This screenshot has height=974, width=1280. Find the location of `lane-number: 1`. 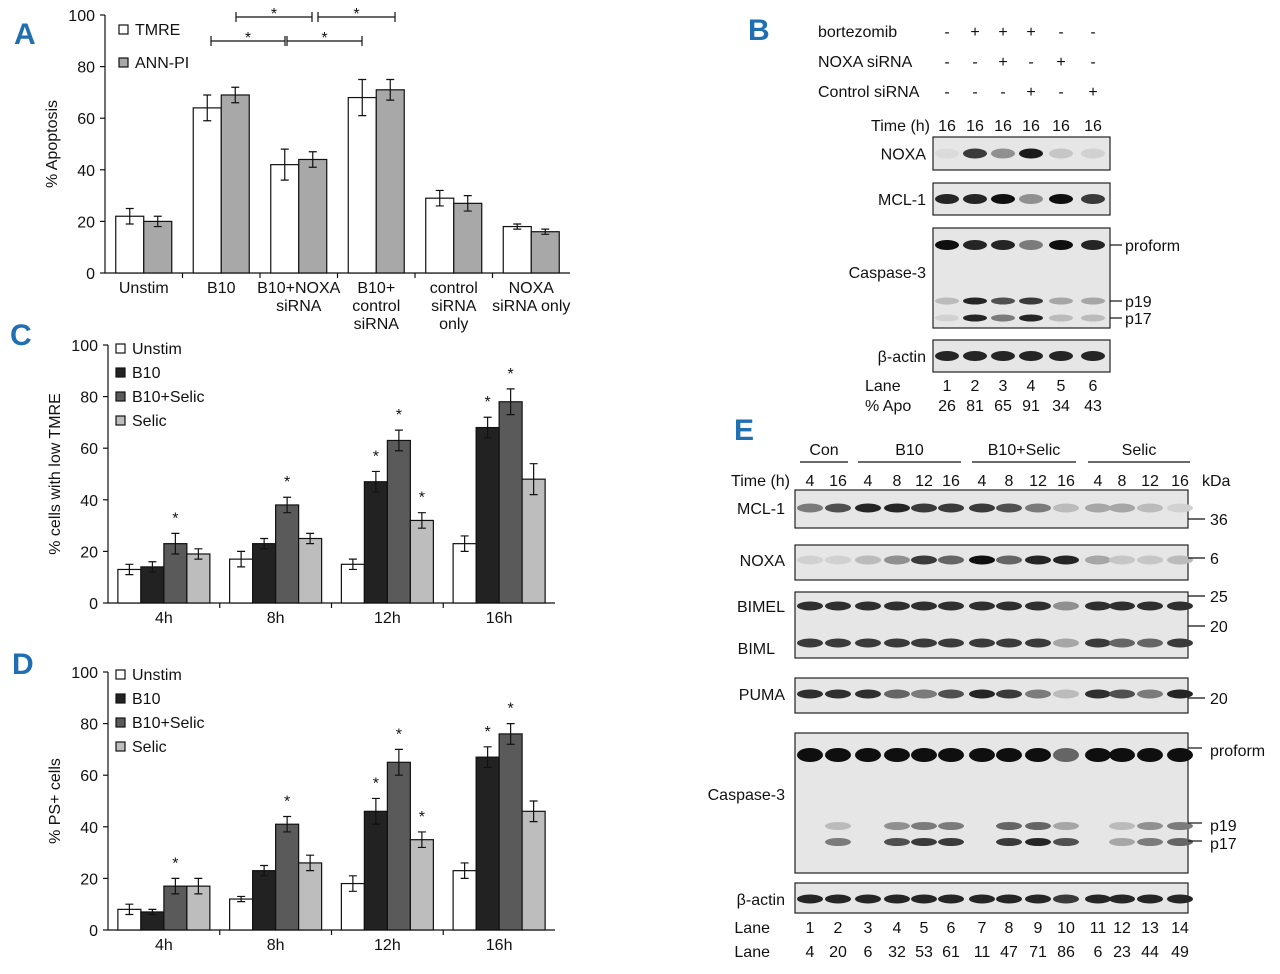

lane-number: 1 is located at coordinates (947, 386).